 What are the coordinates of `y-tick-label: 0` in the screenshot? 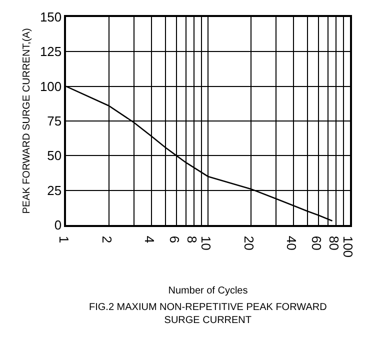 It's located at (58, 225).